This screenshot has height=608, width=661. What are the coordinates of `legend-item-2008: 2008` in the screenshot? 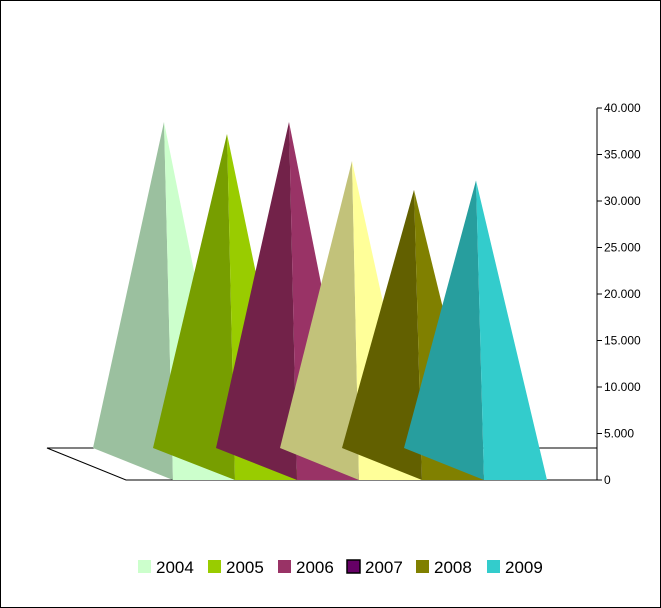 It's located at (444, 567).